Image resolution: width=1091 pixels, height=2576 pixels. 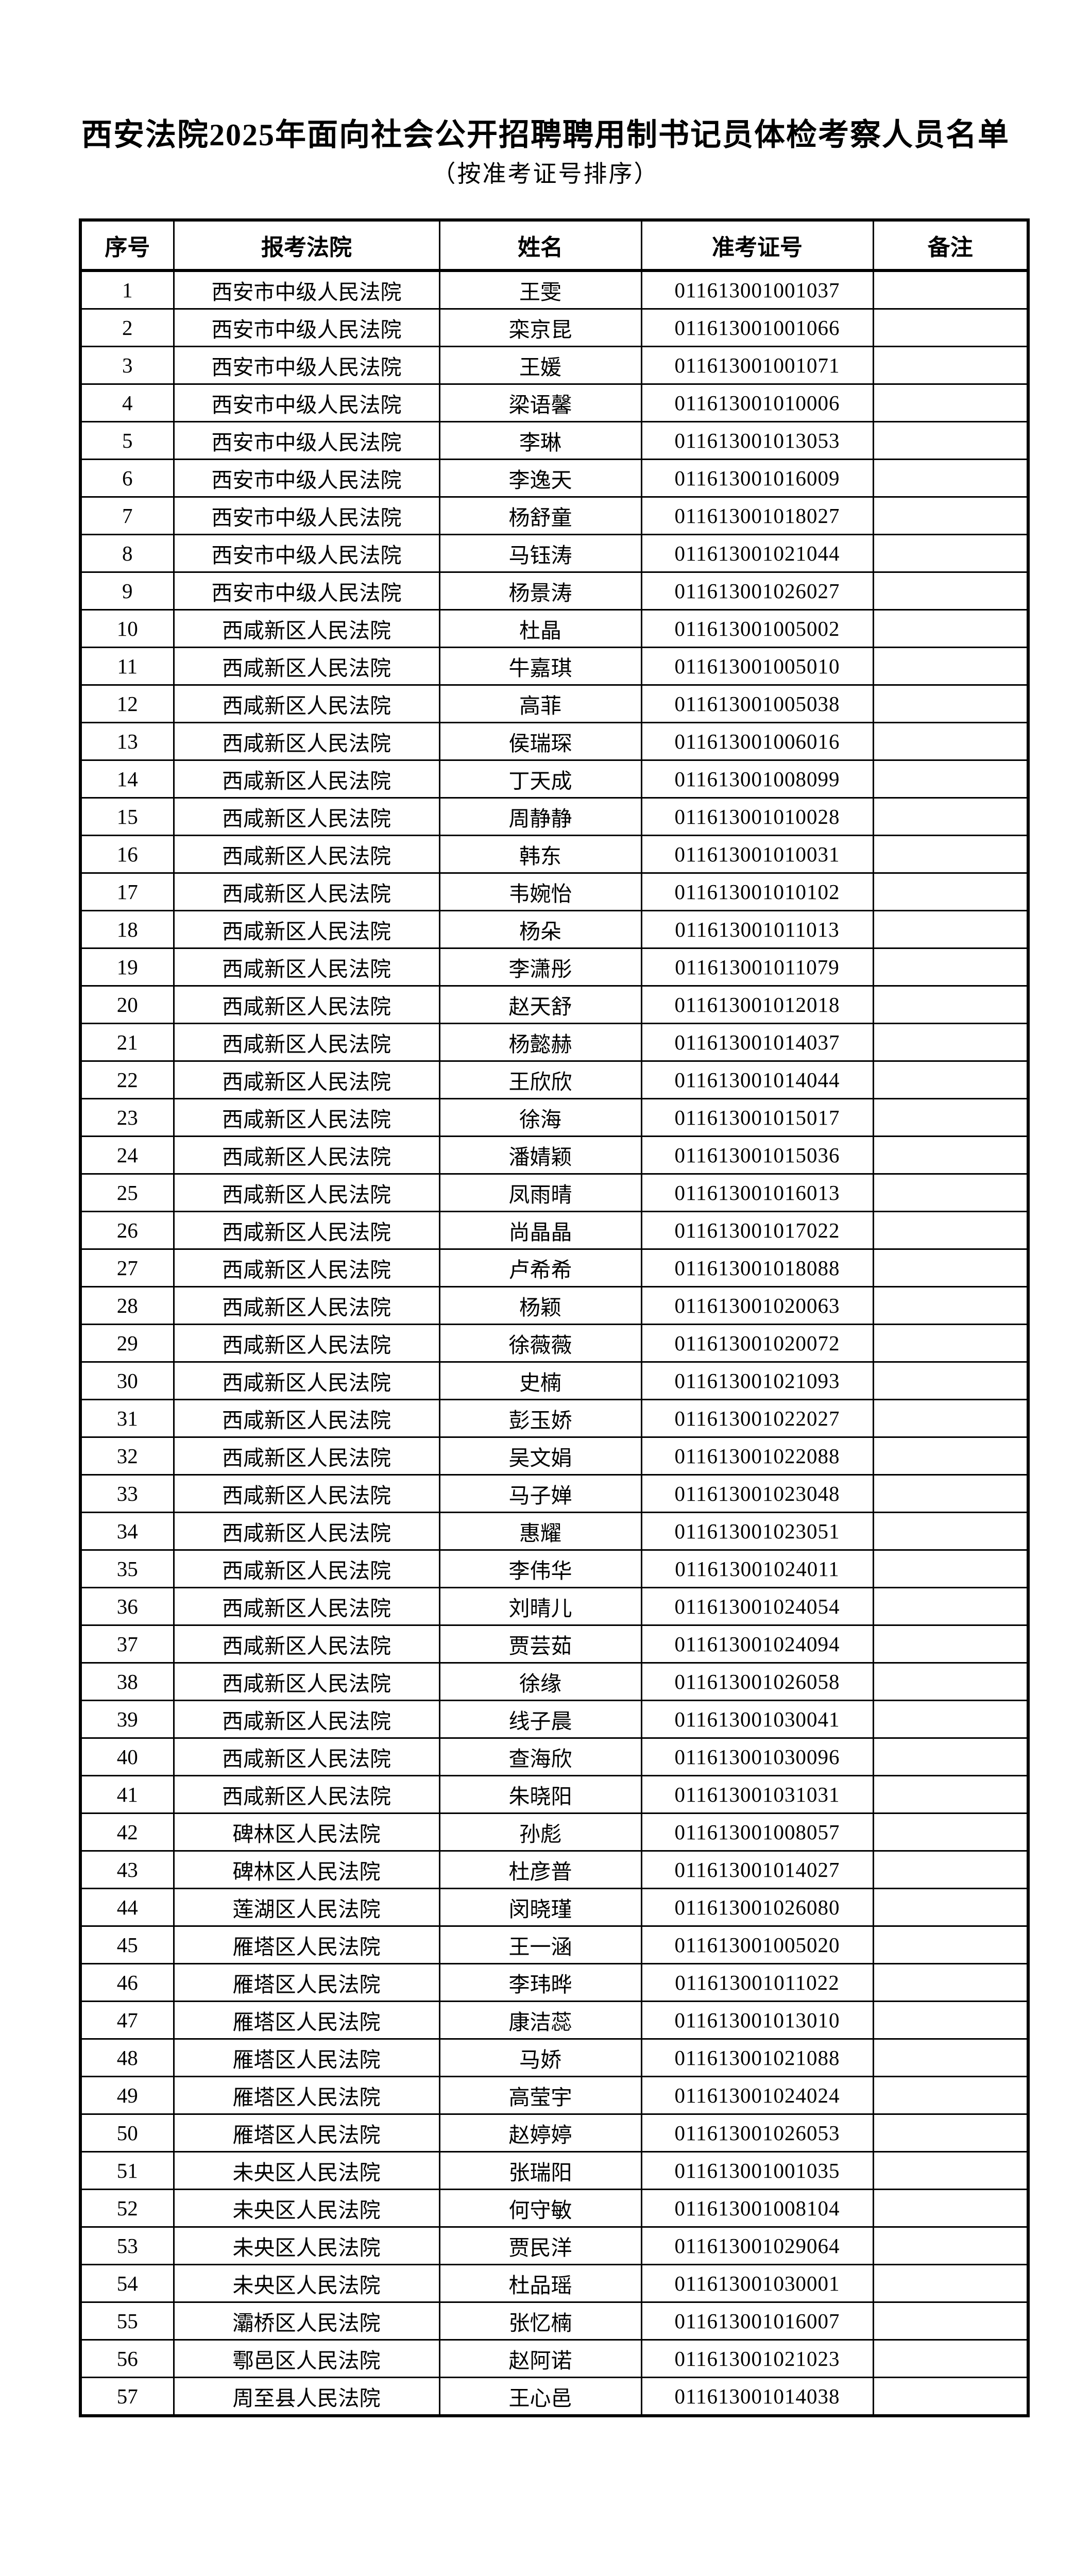 I want to click on cell-no: 33, so click(x=127, y=1493).